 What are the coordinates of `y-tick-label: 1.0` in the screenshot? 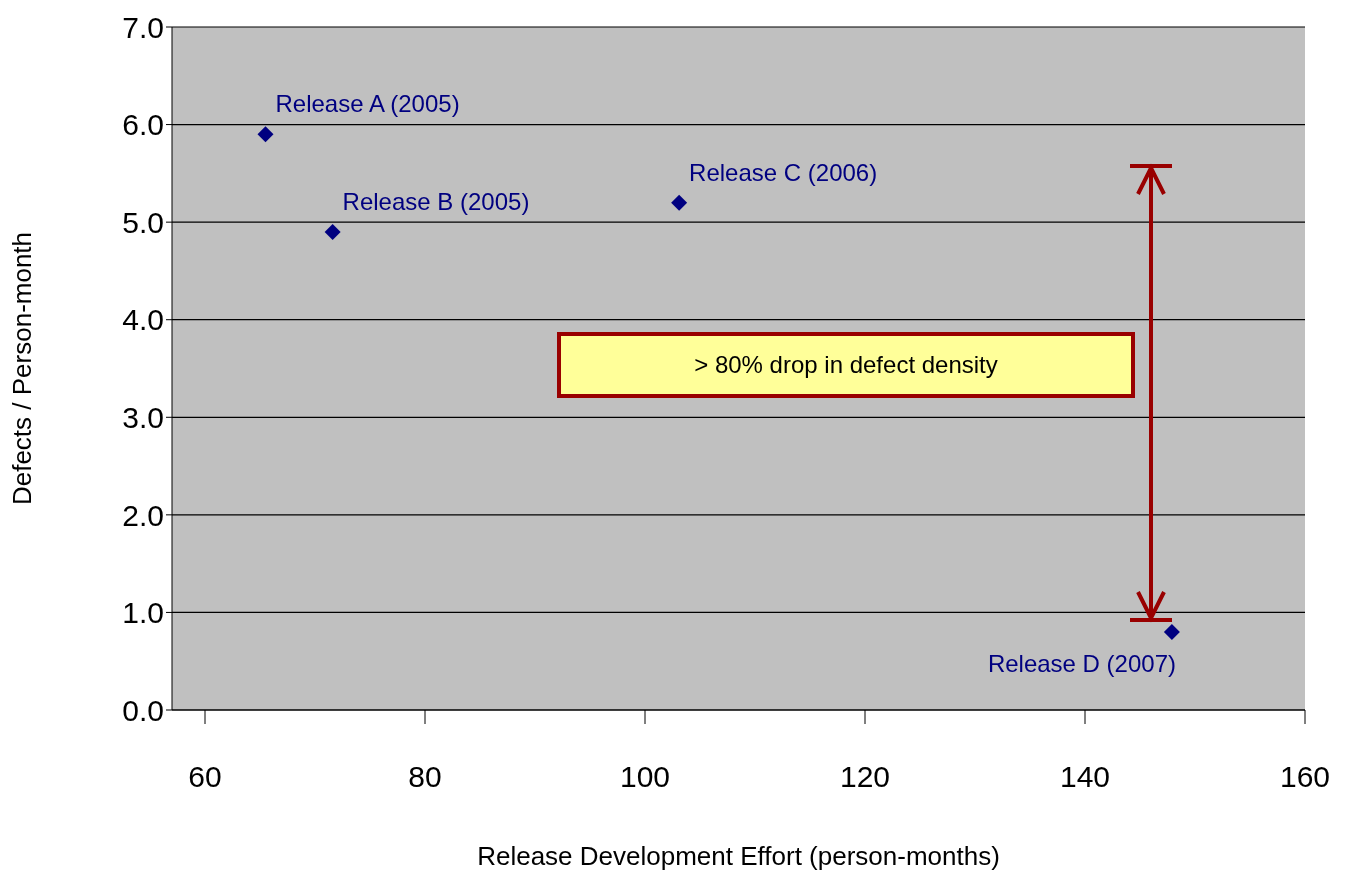 It's located at (143, 613).